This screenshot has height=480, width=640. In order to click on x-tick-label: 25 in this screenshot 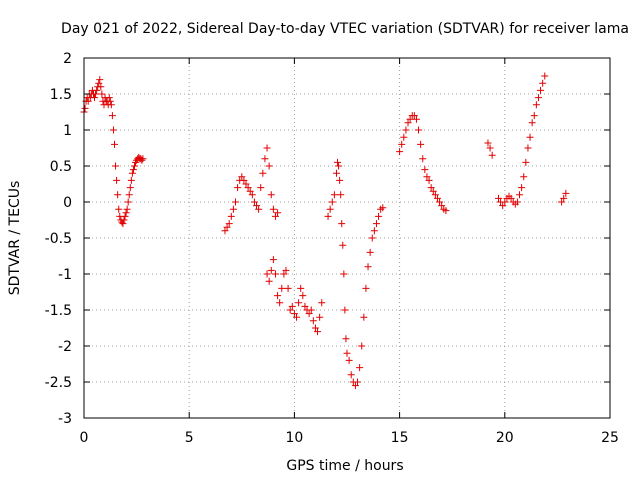, I will do `click(610, 438)`.